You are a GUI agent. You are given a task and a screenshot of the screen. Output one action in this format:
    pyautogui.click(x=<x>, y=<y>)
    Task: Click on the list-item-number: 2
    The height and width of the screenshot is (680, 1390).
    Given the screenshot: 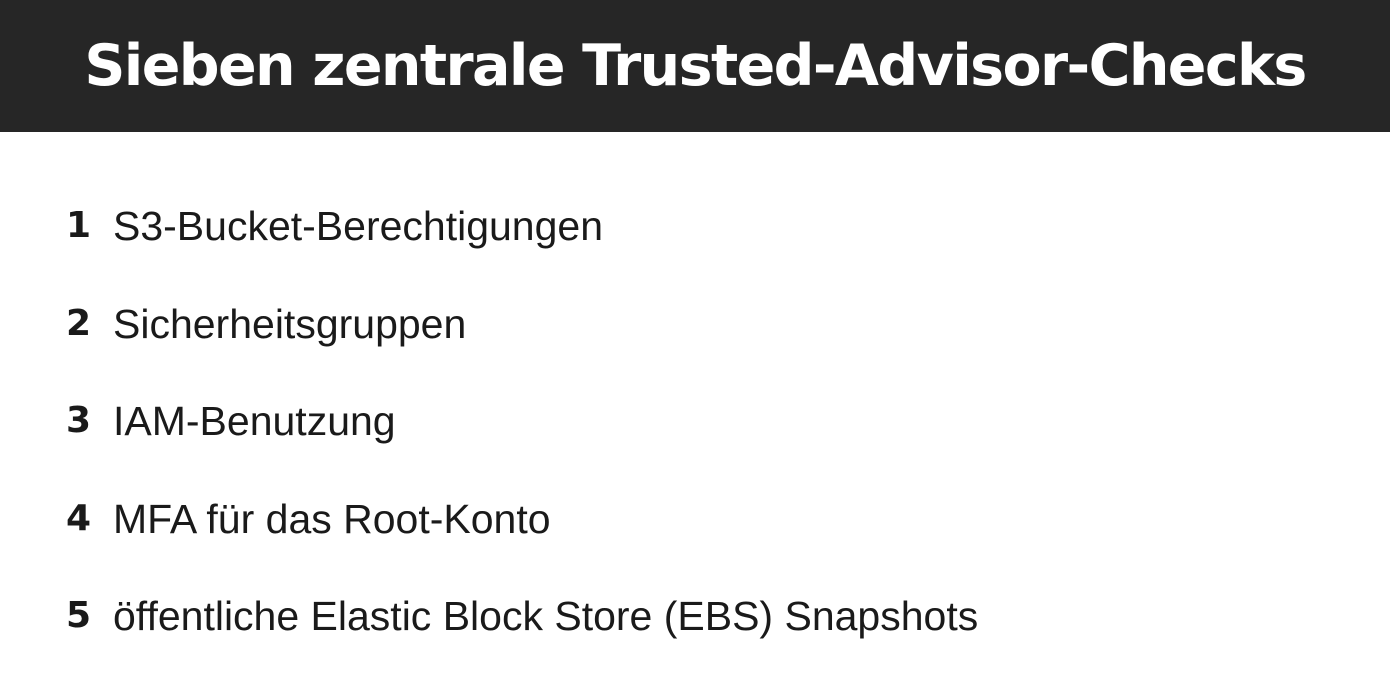 What is the action you would take?
    pyautogui.click(x=79, y=323)
    